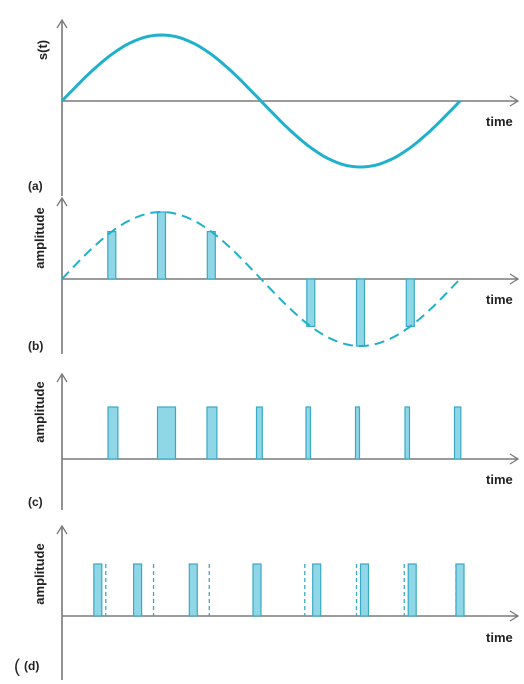 Image resolution: width=524 pixels, height=684 pixels. I want to click on panel-b-label: (b), so click(35, 346).